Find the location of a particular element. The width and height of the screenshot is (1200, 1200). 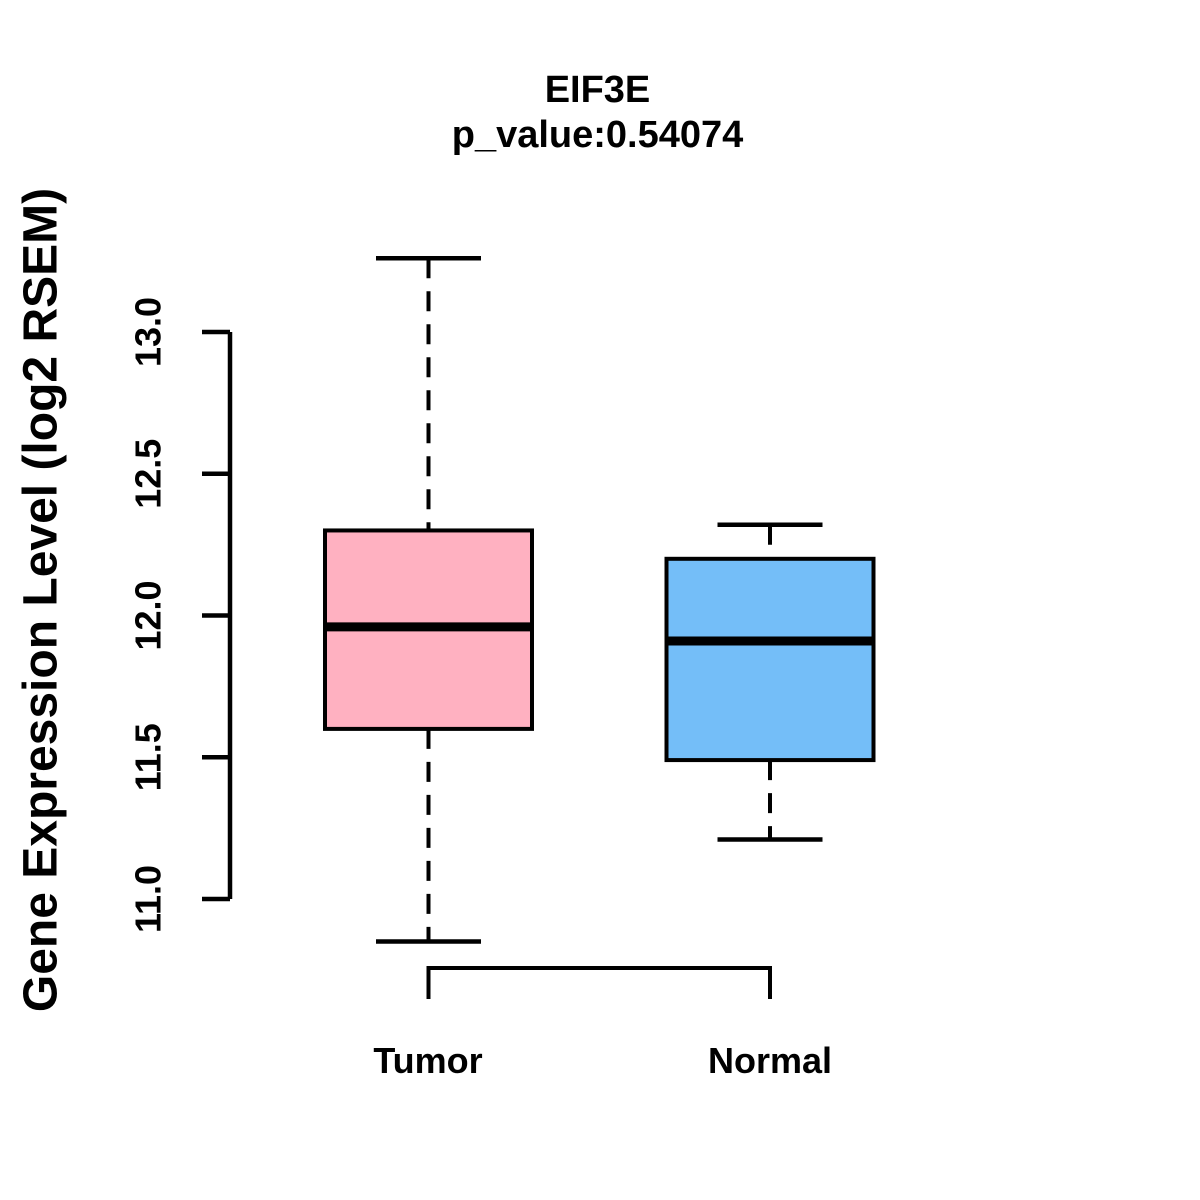

y-axis-tick-label: 13.0 is located at coordinates (148, 332).